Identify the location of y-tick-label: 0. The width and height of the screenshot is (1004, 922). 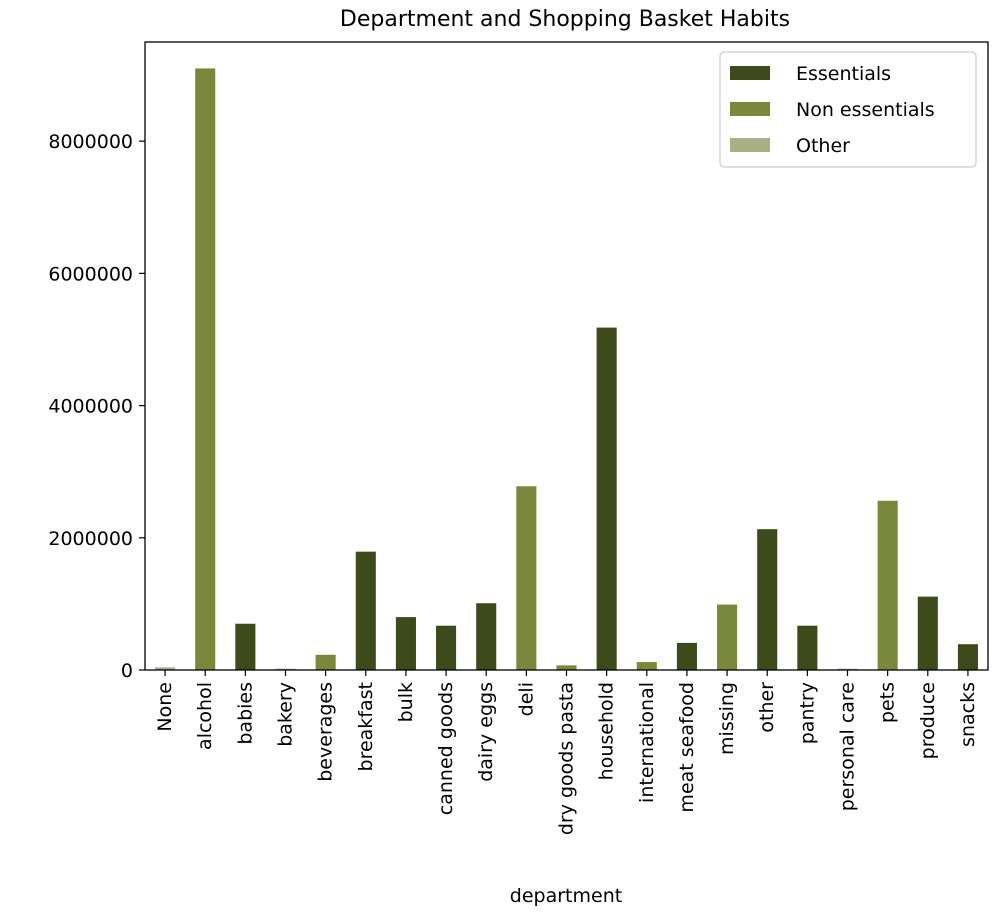
(127, 671).